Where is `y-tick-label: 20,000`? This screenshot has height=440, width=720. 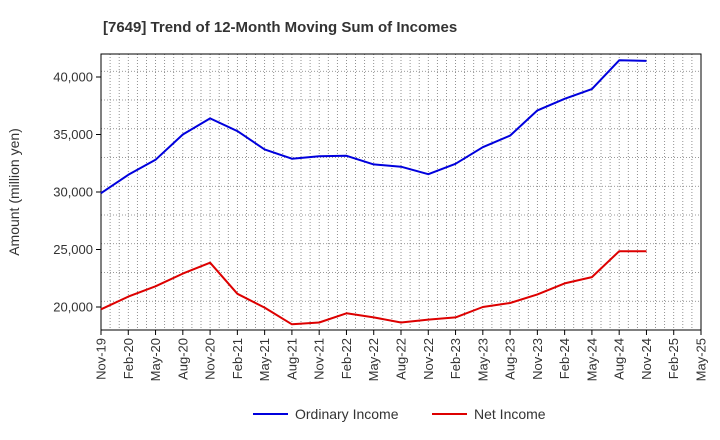
y-tick-label: 20,000 is located at coordinates (73, 307).